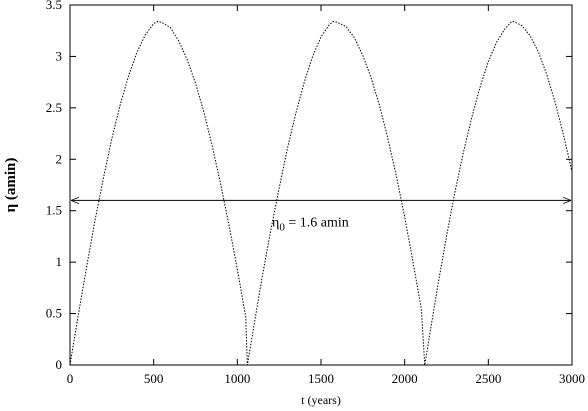 This screenshot has width=588, height=411. I want to click on y-tick-label: 0, so click(59, 364).